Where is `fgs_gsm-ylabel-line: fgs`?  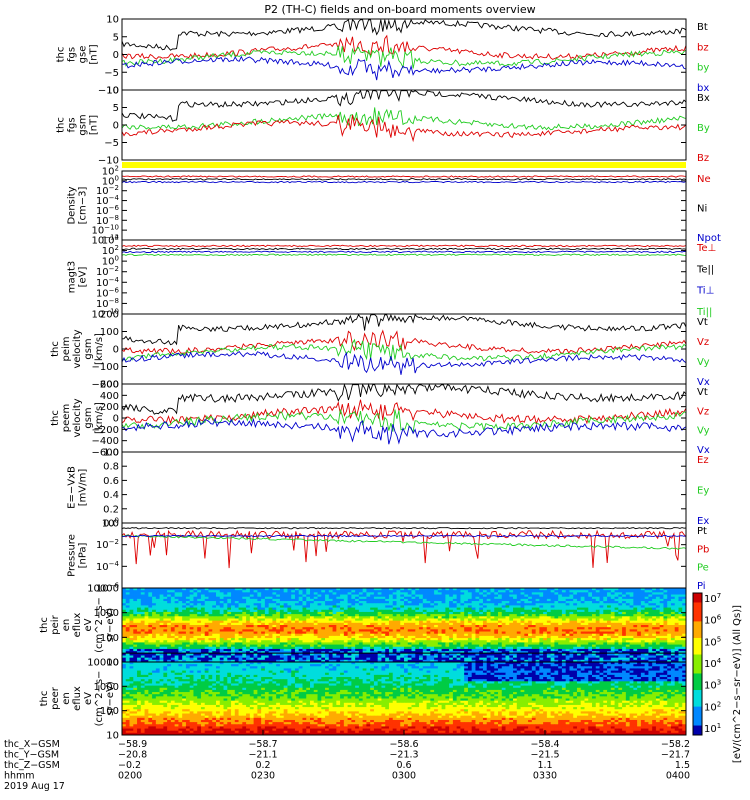
fgs_gsm-ylabel-line: fgs is located at coordinates (72, 124).